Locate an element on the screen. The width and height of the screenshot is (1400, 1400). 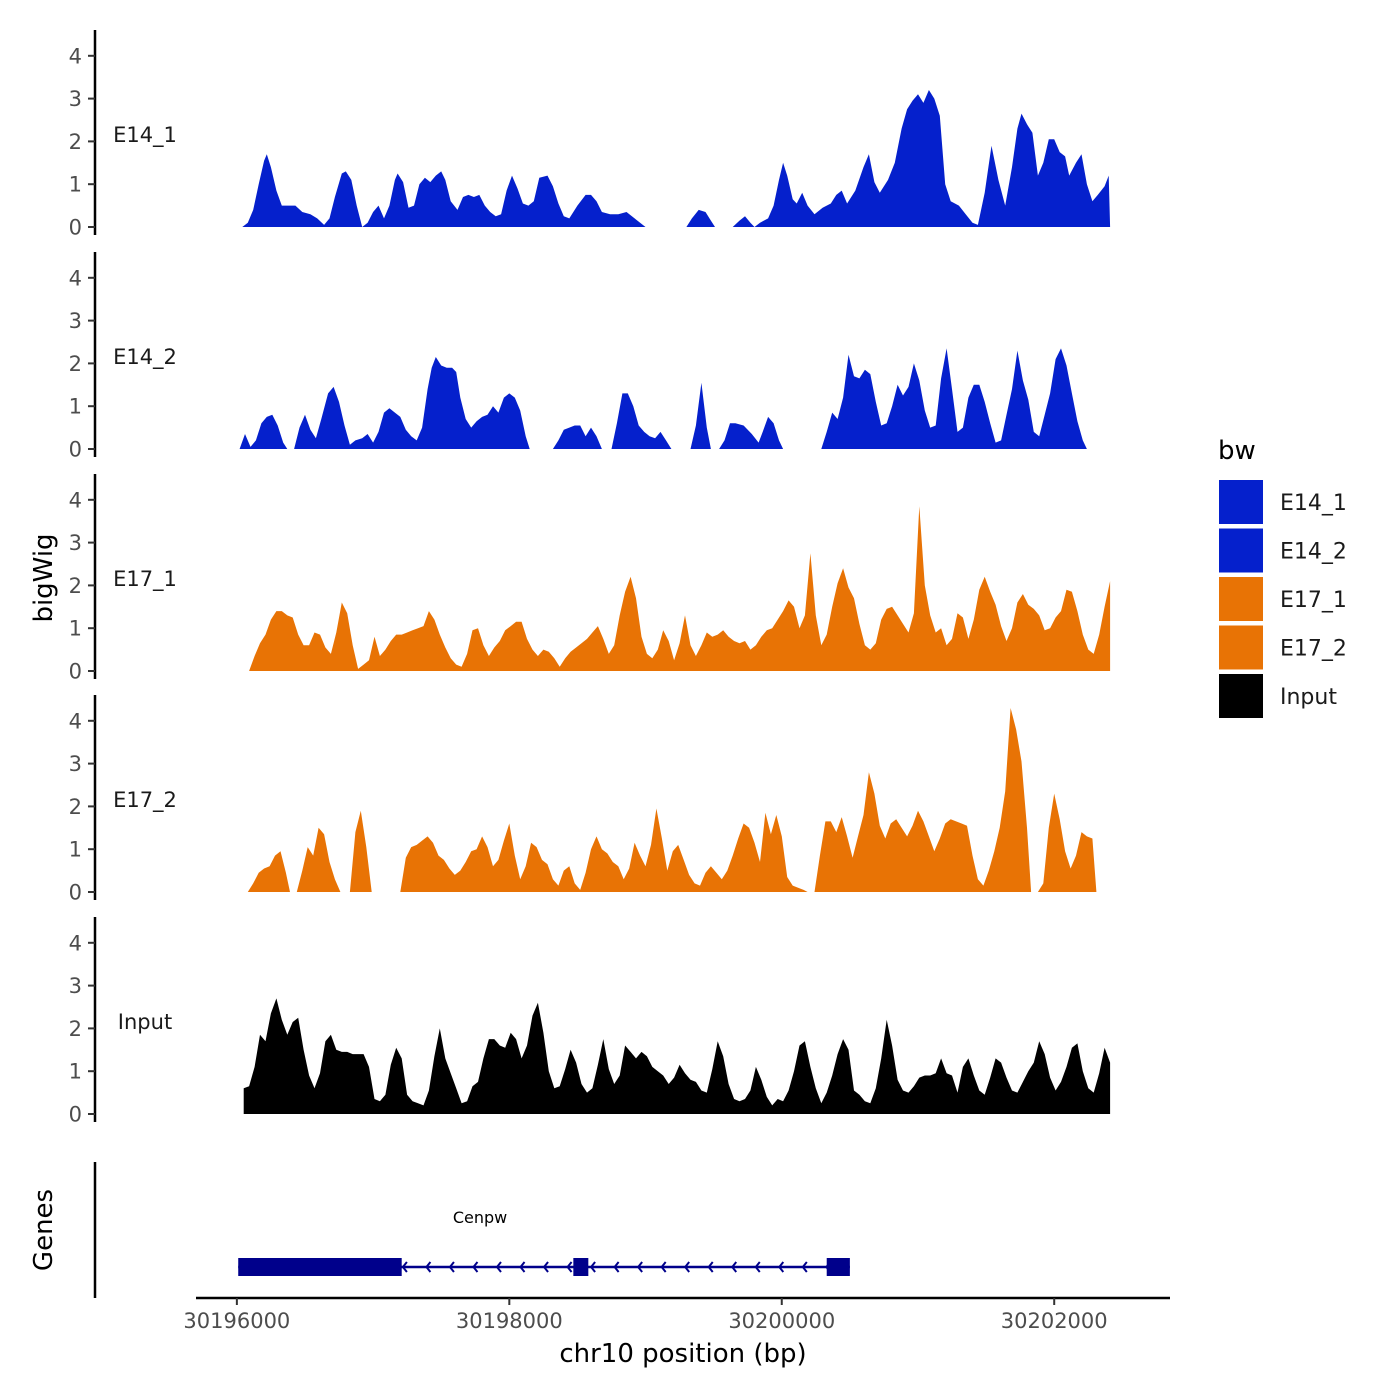
track-label-Input: Input is located at coordinates (145, 1022).